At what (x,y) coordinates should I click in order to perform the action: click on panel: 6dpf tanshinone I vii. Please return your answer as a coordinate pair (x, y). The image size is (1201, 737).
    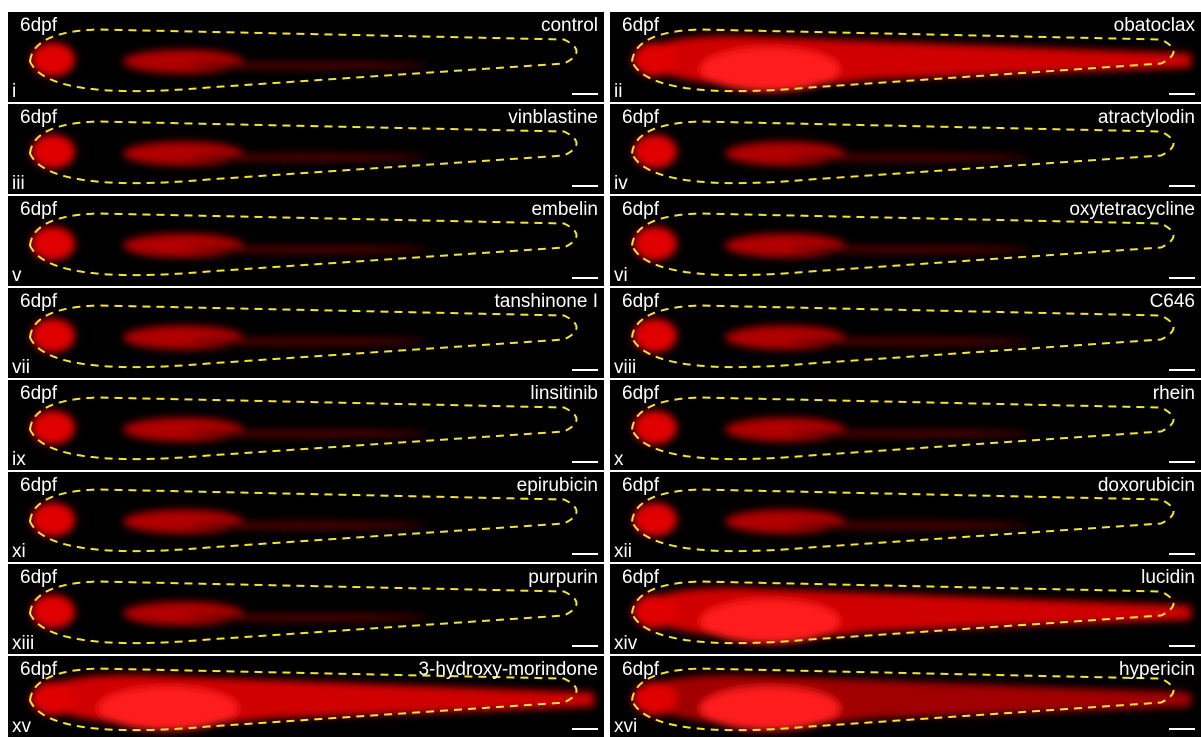
    Looking at the image, I should click on (306, 333).